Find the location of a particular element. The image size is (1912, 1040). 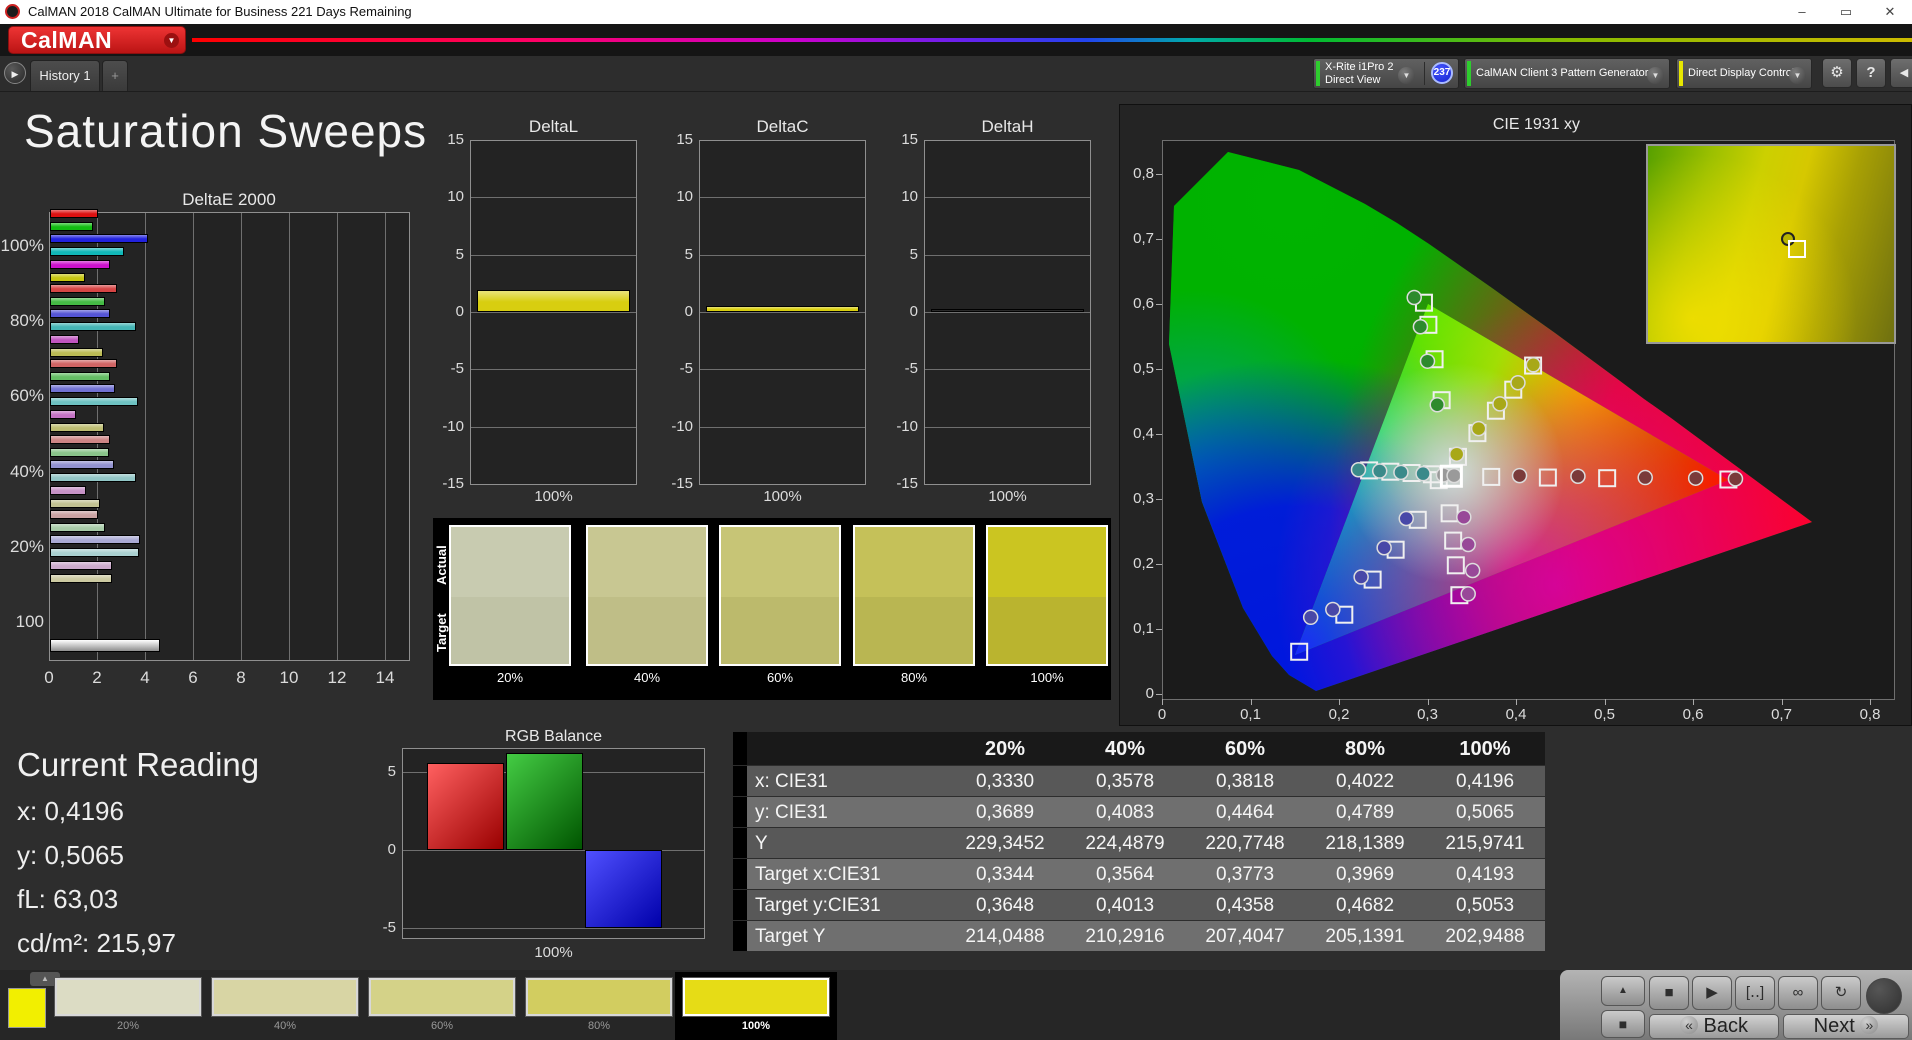

deltae-x-tick-label: 14 is located at coordinates (385, 677).